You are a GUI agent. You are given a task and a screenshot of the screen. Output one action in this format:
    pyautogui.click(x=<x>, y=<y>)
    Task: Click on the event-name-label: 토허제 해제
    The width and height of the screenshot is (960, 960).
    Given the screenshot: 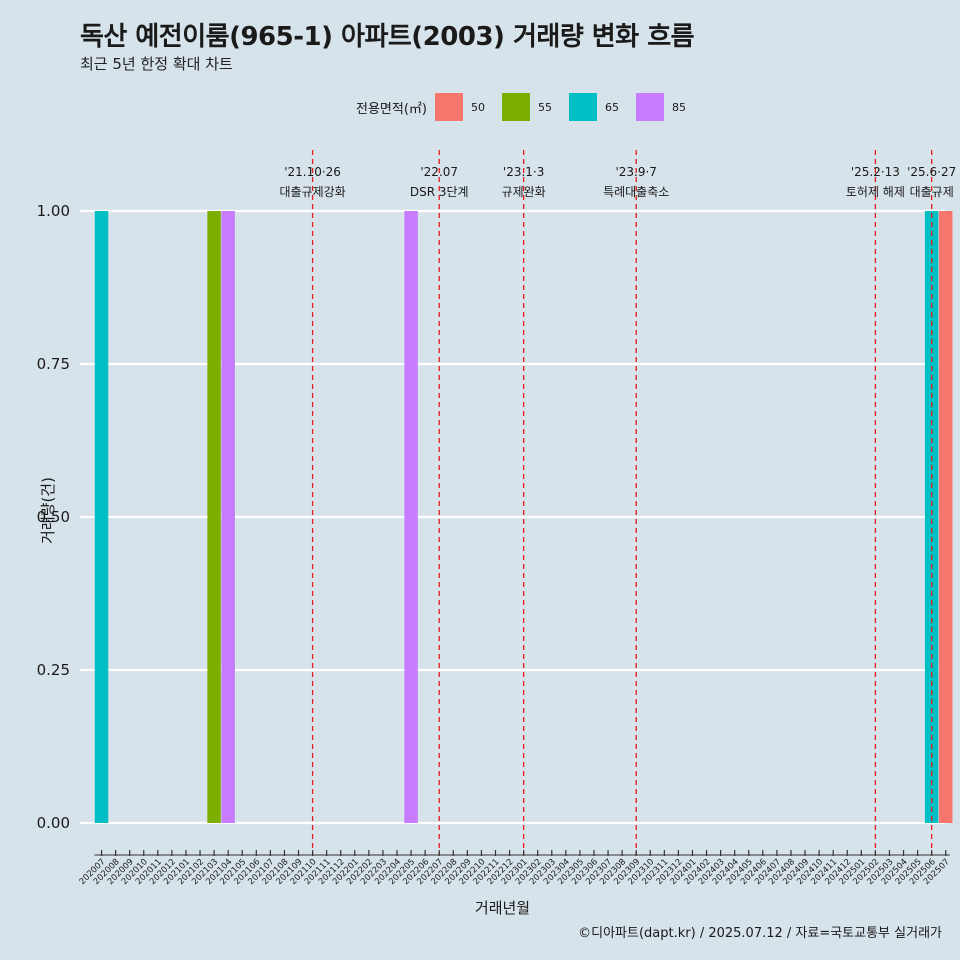 What is the action you would take?
    pyautogui.click(x=875, y=192)
    